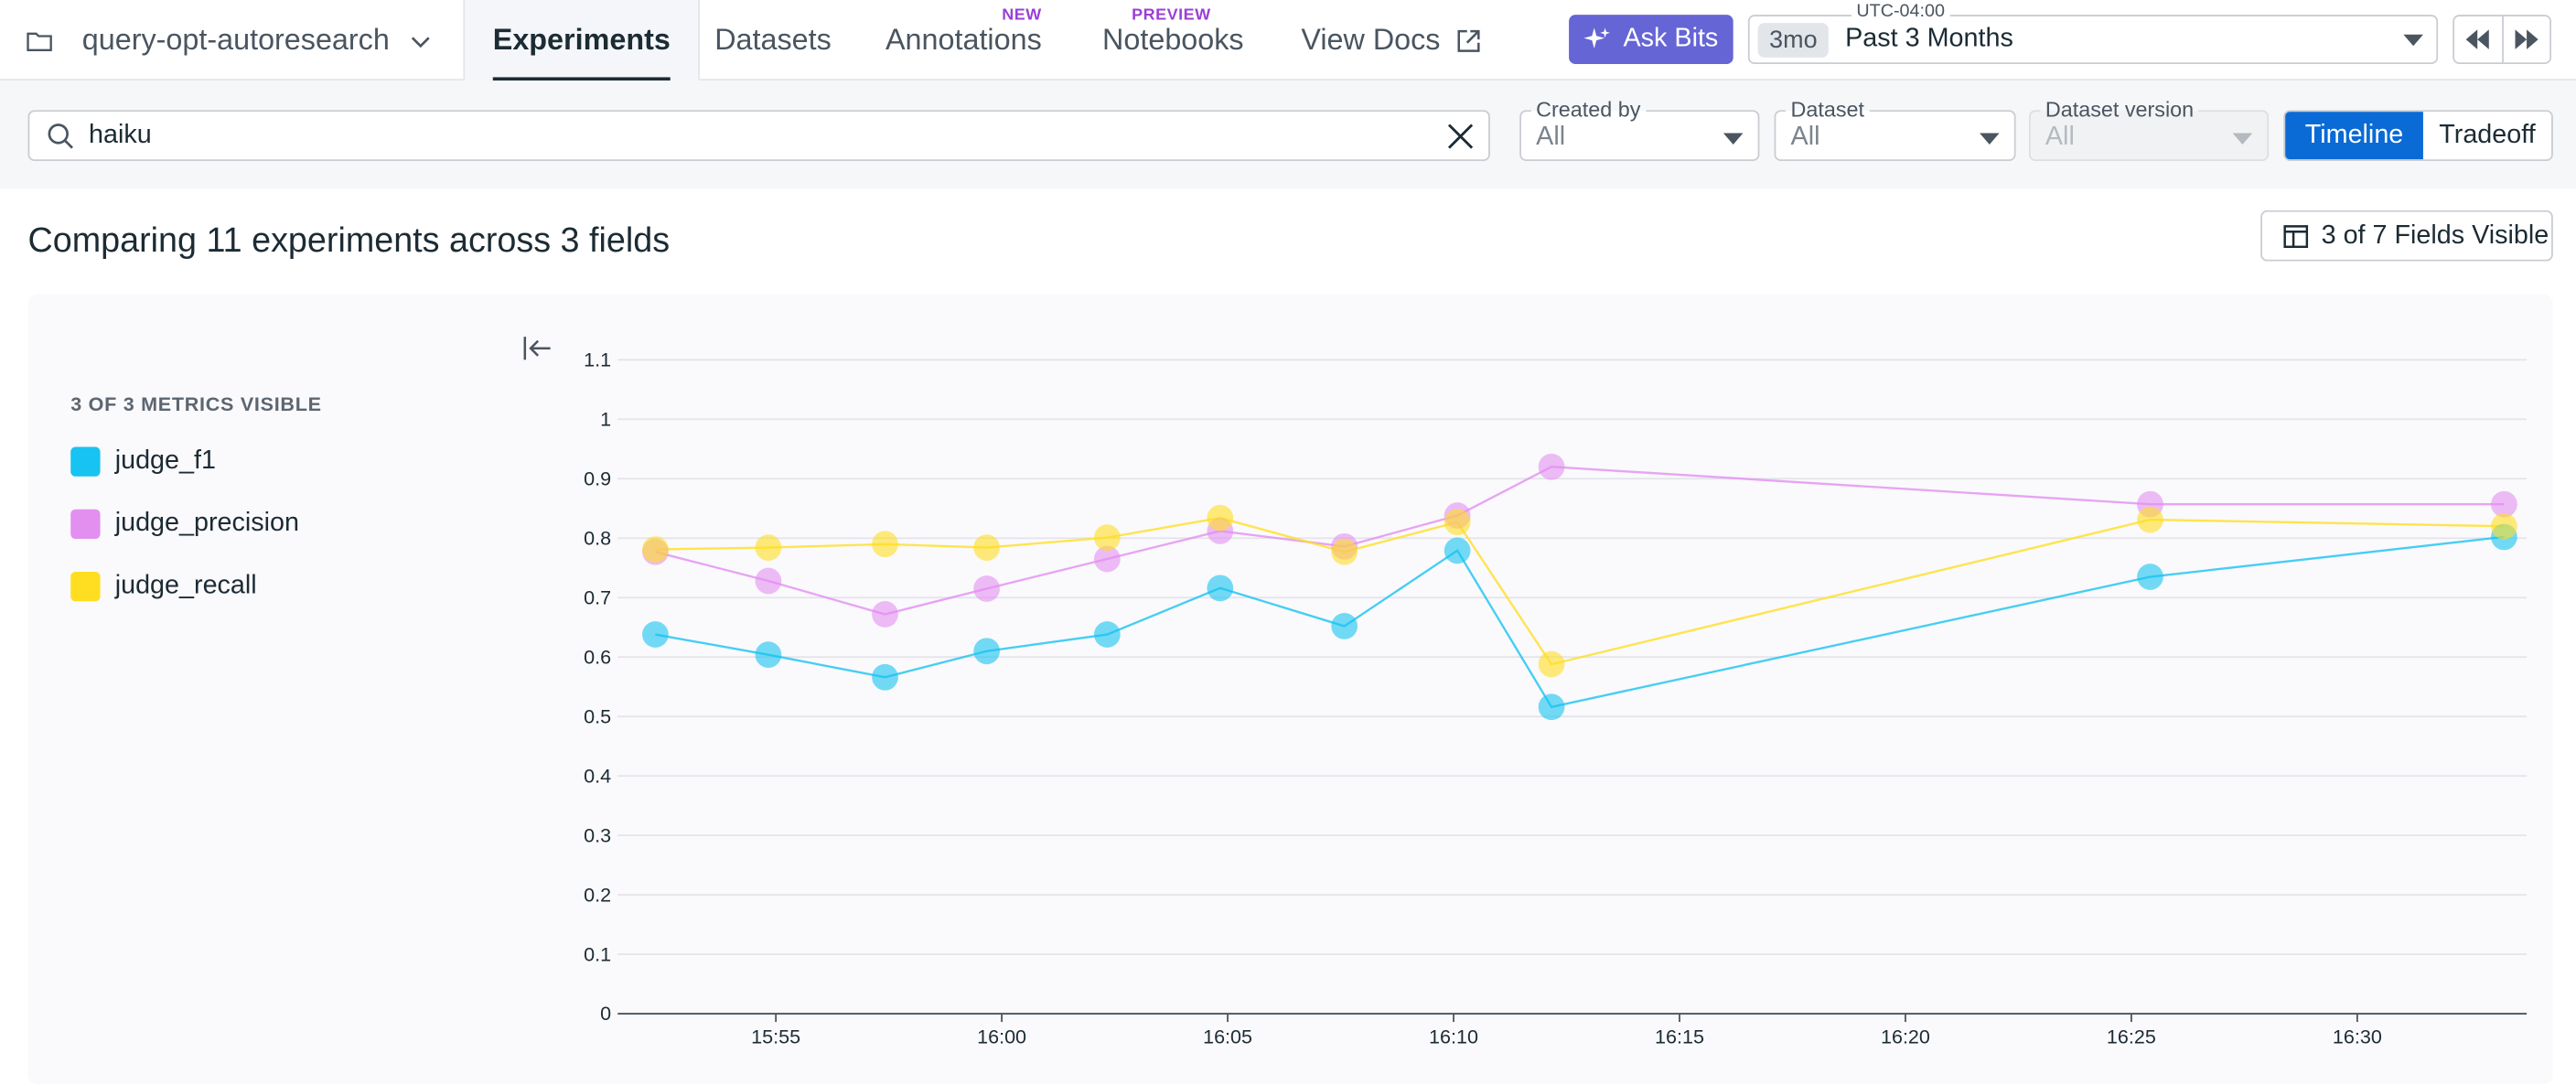 Image resolution: width=2576 pixels, height=1085 pixels. Describe the element at coordinates (1371, 40) in the screenshot. I see `view-docs-label: View Docs` at that location.